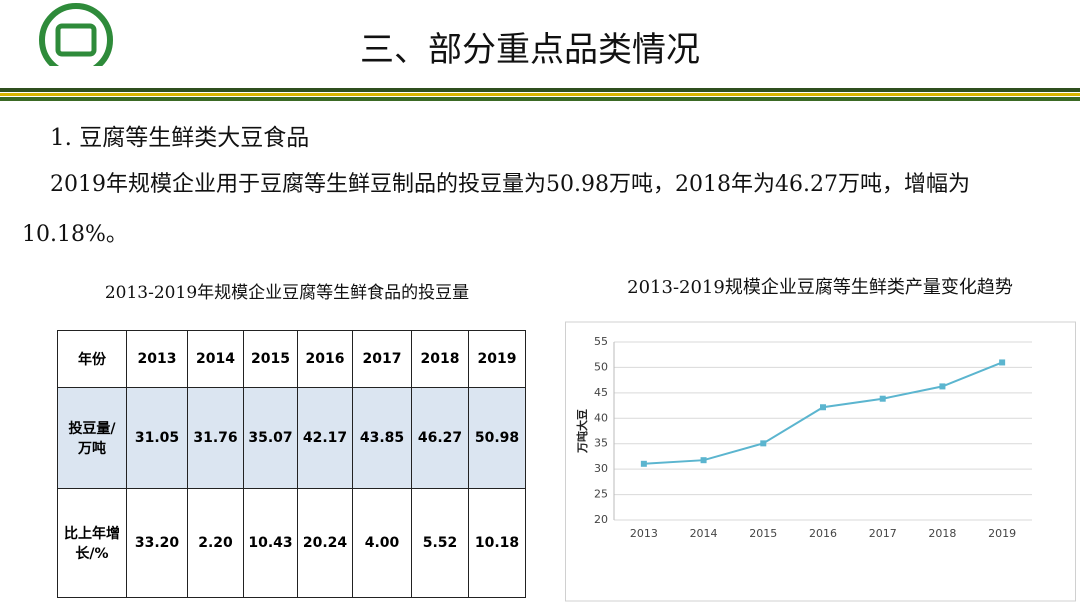  I want to click on header-cell: 2014, so click(215, 359).